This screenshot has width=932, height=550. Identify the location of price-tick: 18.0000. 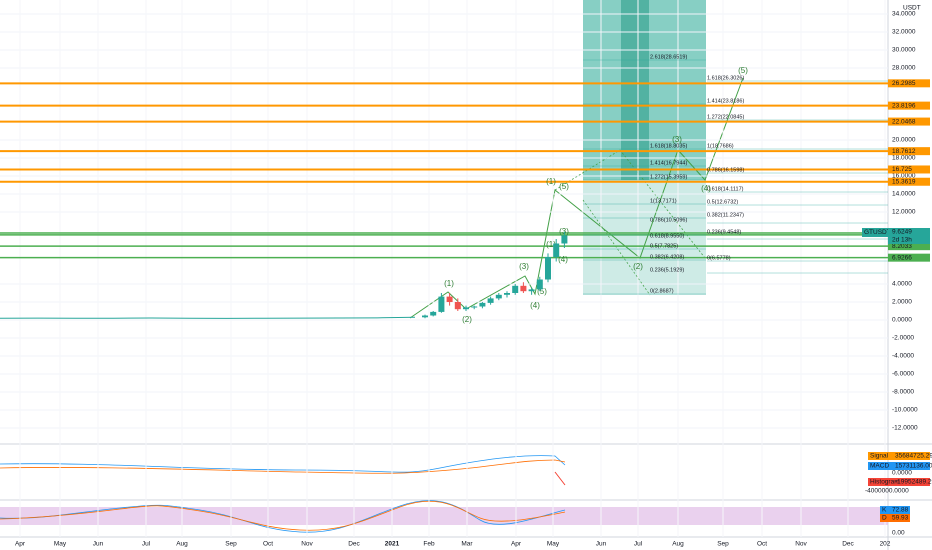
(904, 158).